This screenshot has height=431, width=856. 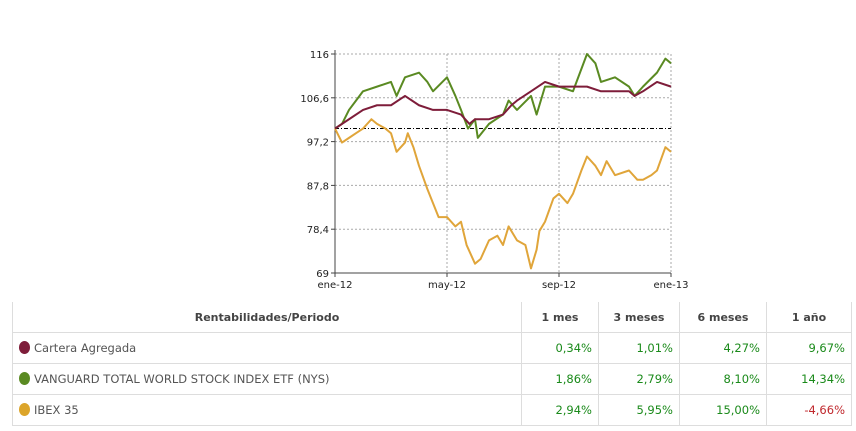 What do you see at coordinates (318, 143) in the screenshot?
I see `y-tick-label: 97,2` at bounding box center [318, 143].